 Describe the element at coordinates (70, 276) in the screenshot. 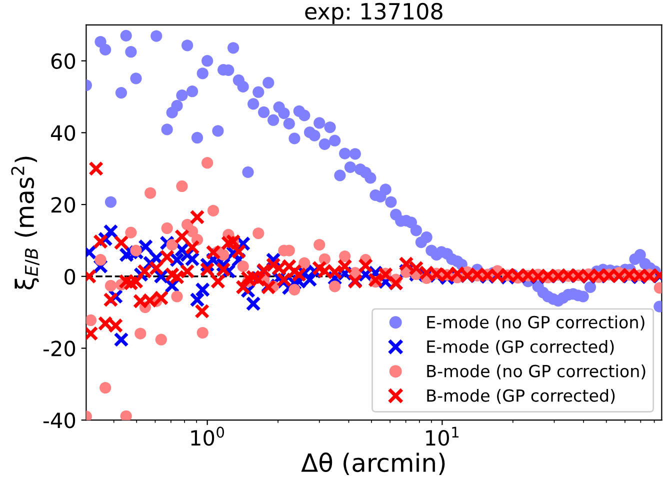

I see `y-tick-label: 0` at that location.